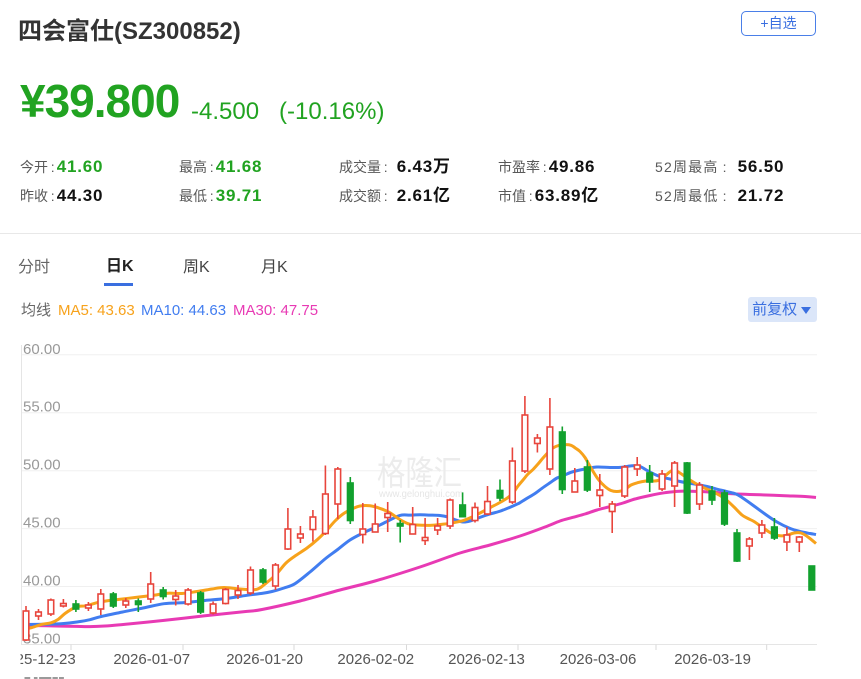 This screenshot has height=679, width=861. Describe the element at coordinates (419, 474) in the screenshot. I see `svg-text: 格隆汇` at that location.